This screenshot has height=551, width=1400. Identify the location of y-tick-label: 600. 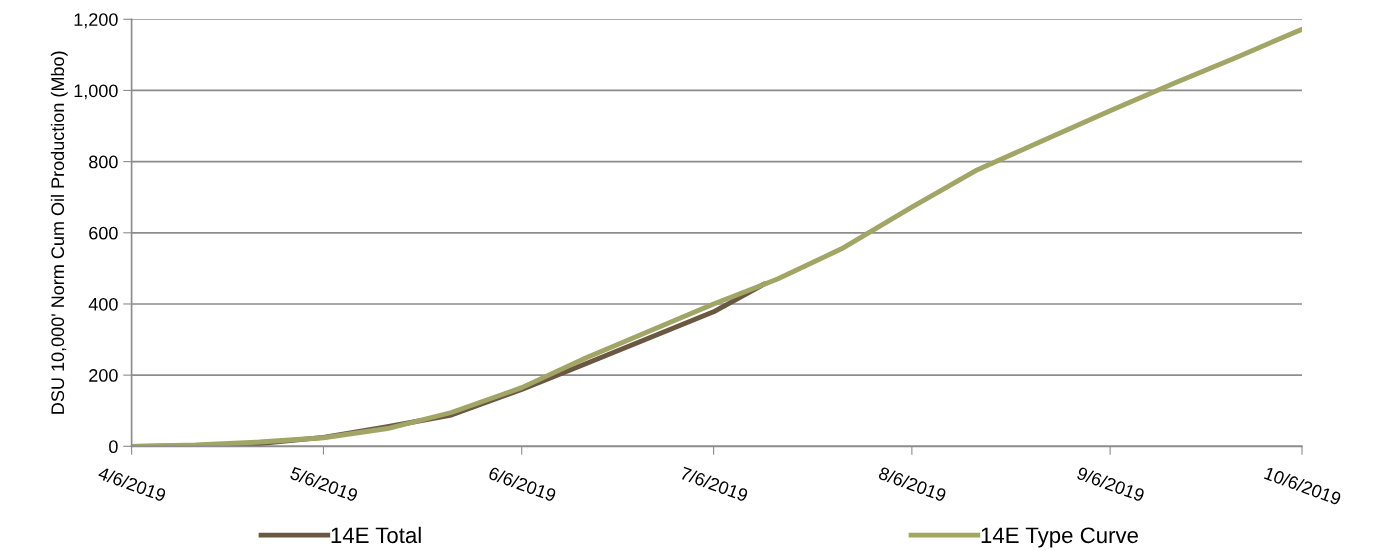
(103, 233).